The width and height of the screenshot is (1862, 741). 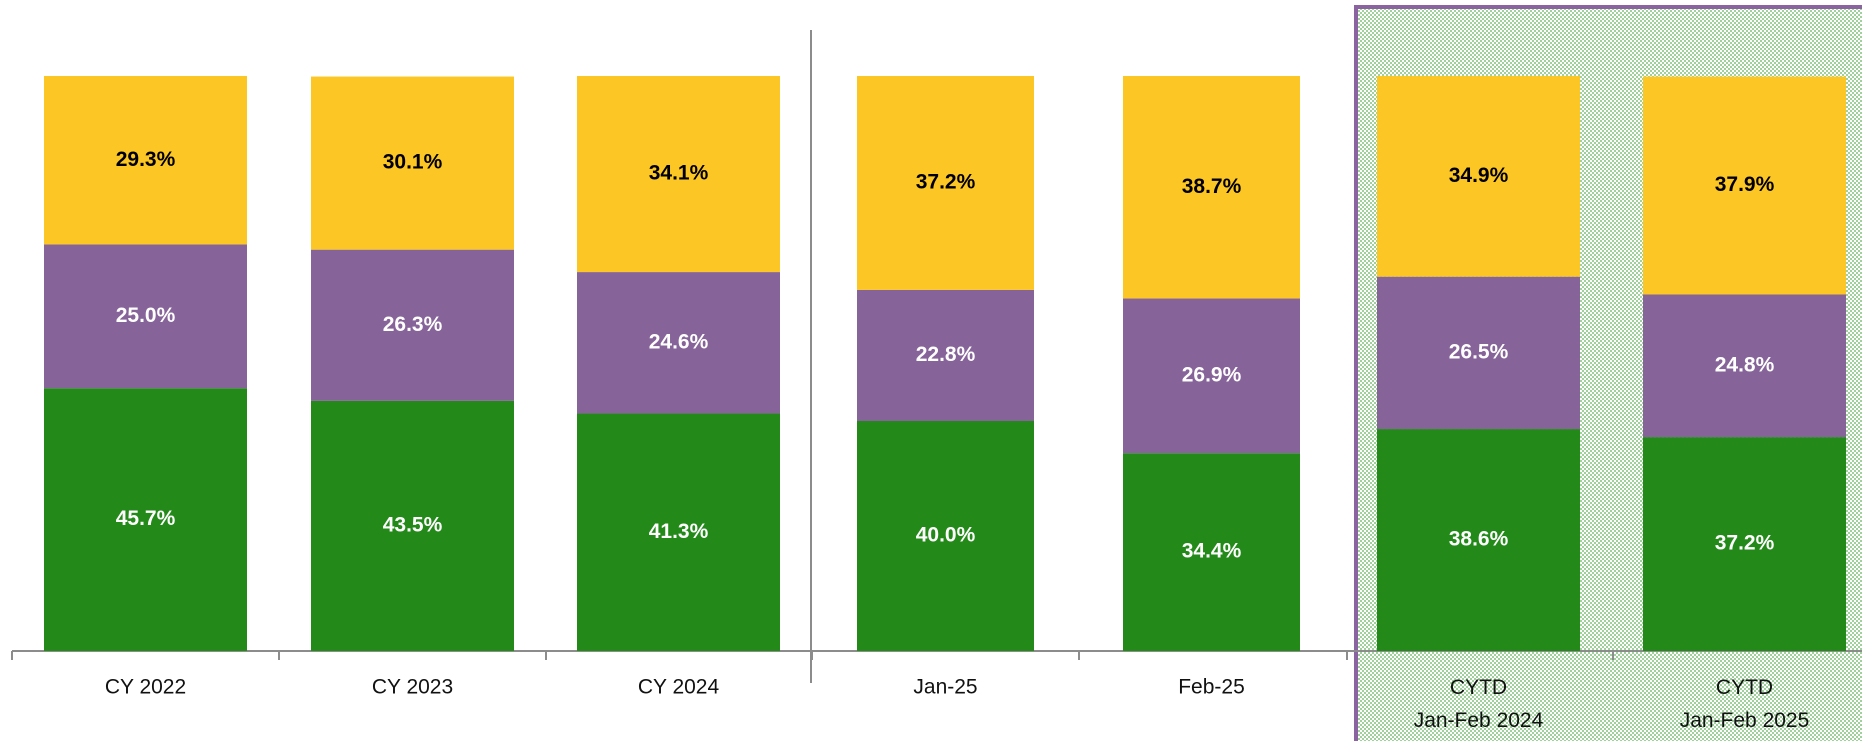 I want to click on x-tick-label: Jan-25, so click(x=945, y=687).